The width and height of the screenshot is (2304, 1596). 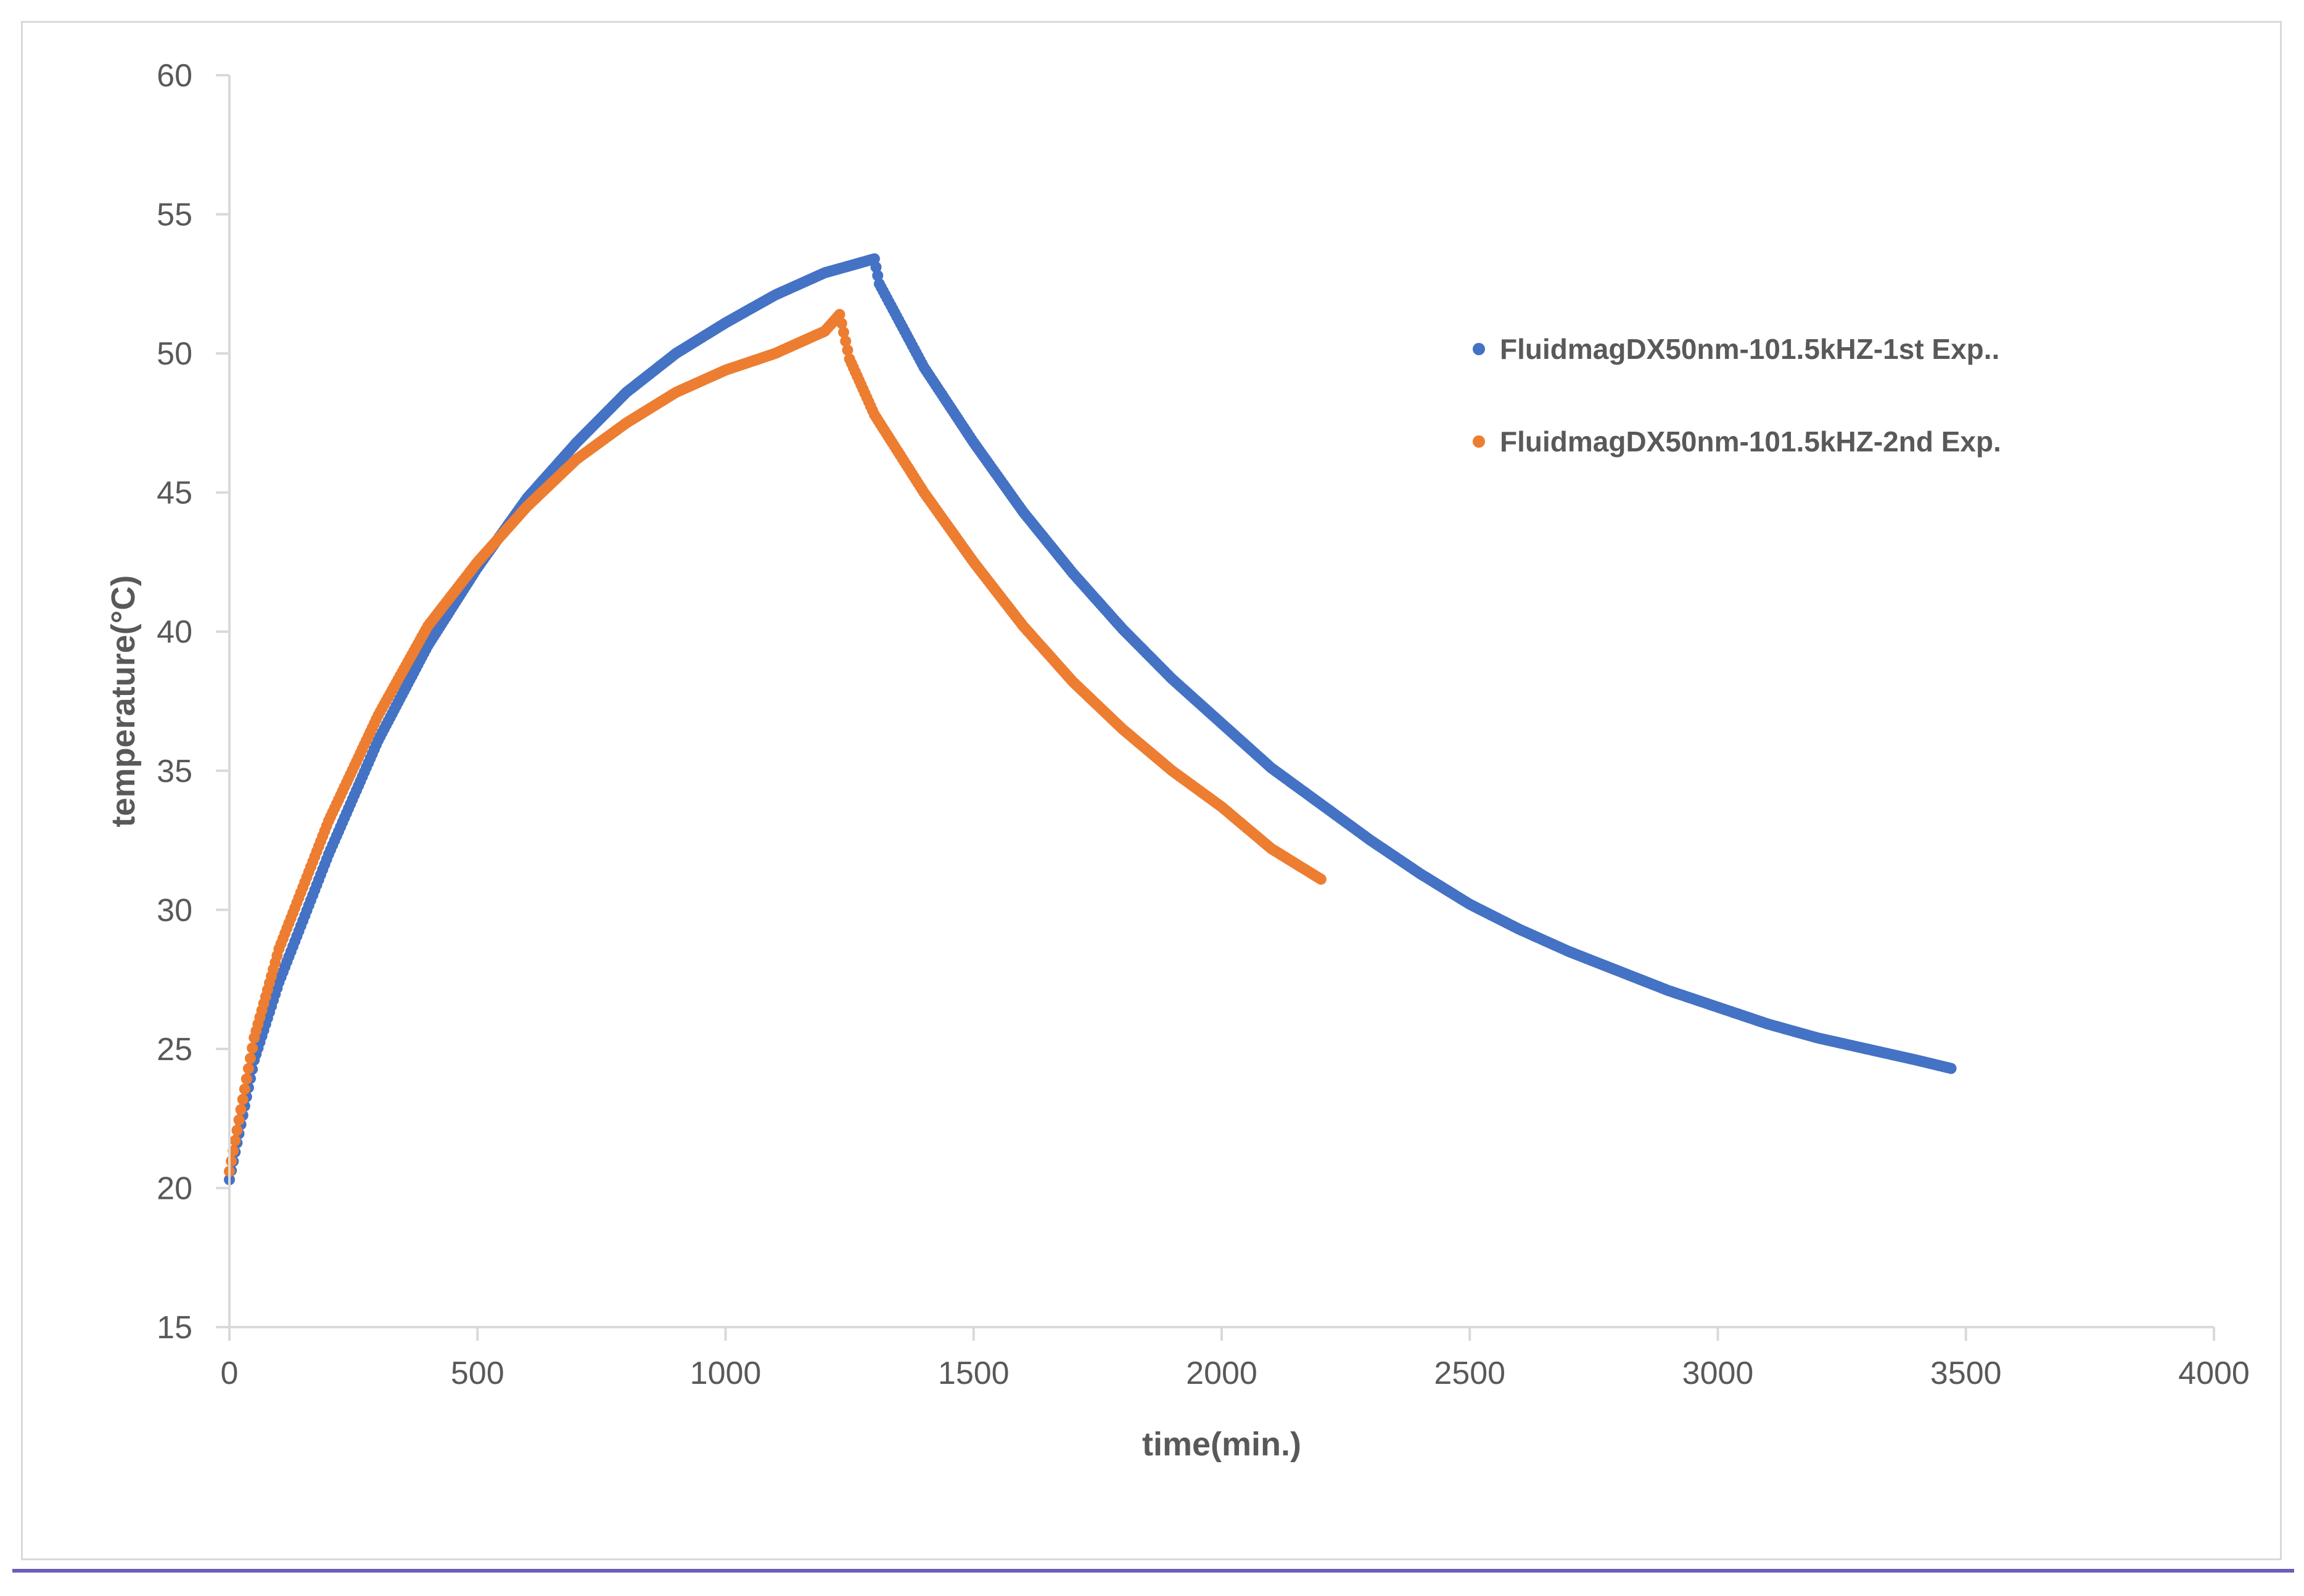 What do you see at coordinates (174, 76) in the screenshot?
I see `y-tick-label: 60` at bounding box center [174, 76].